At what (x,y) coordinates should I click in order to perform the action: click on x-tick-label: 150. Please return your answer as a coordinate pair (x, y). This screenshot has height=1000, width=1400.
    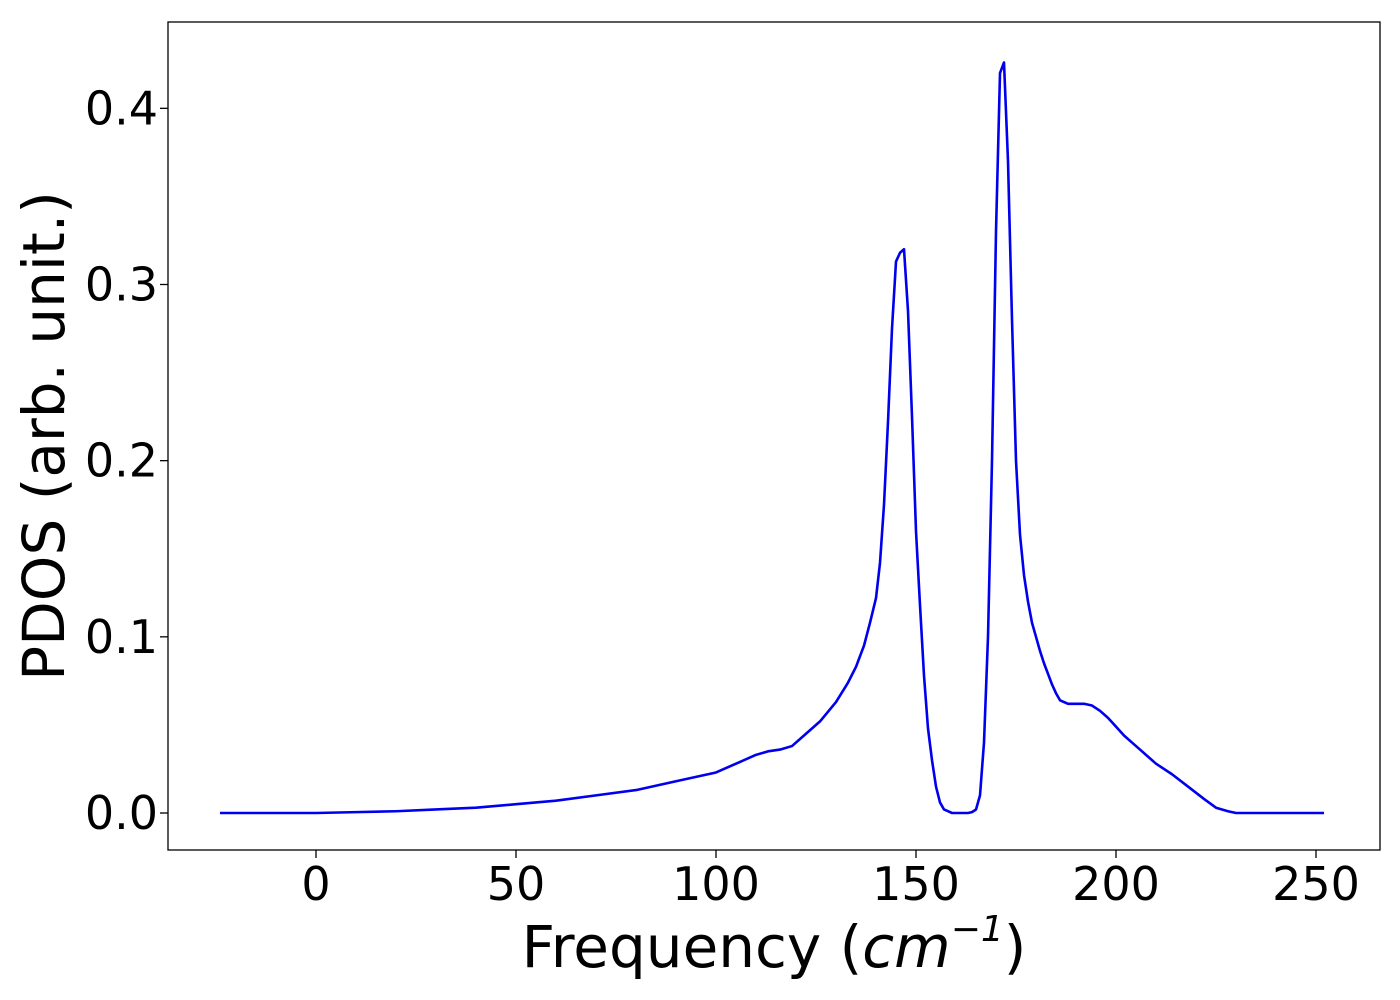
    Looking at the image, I should click on (916, 884).